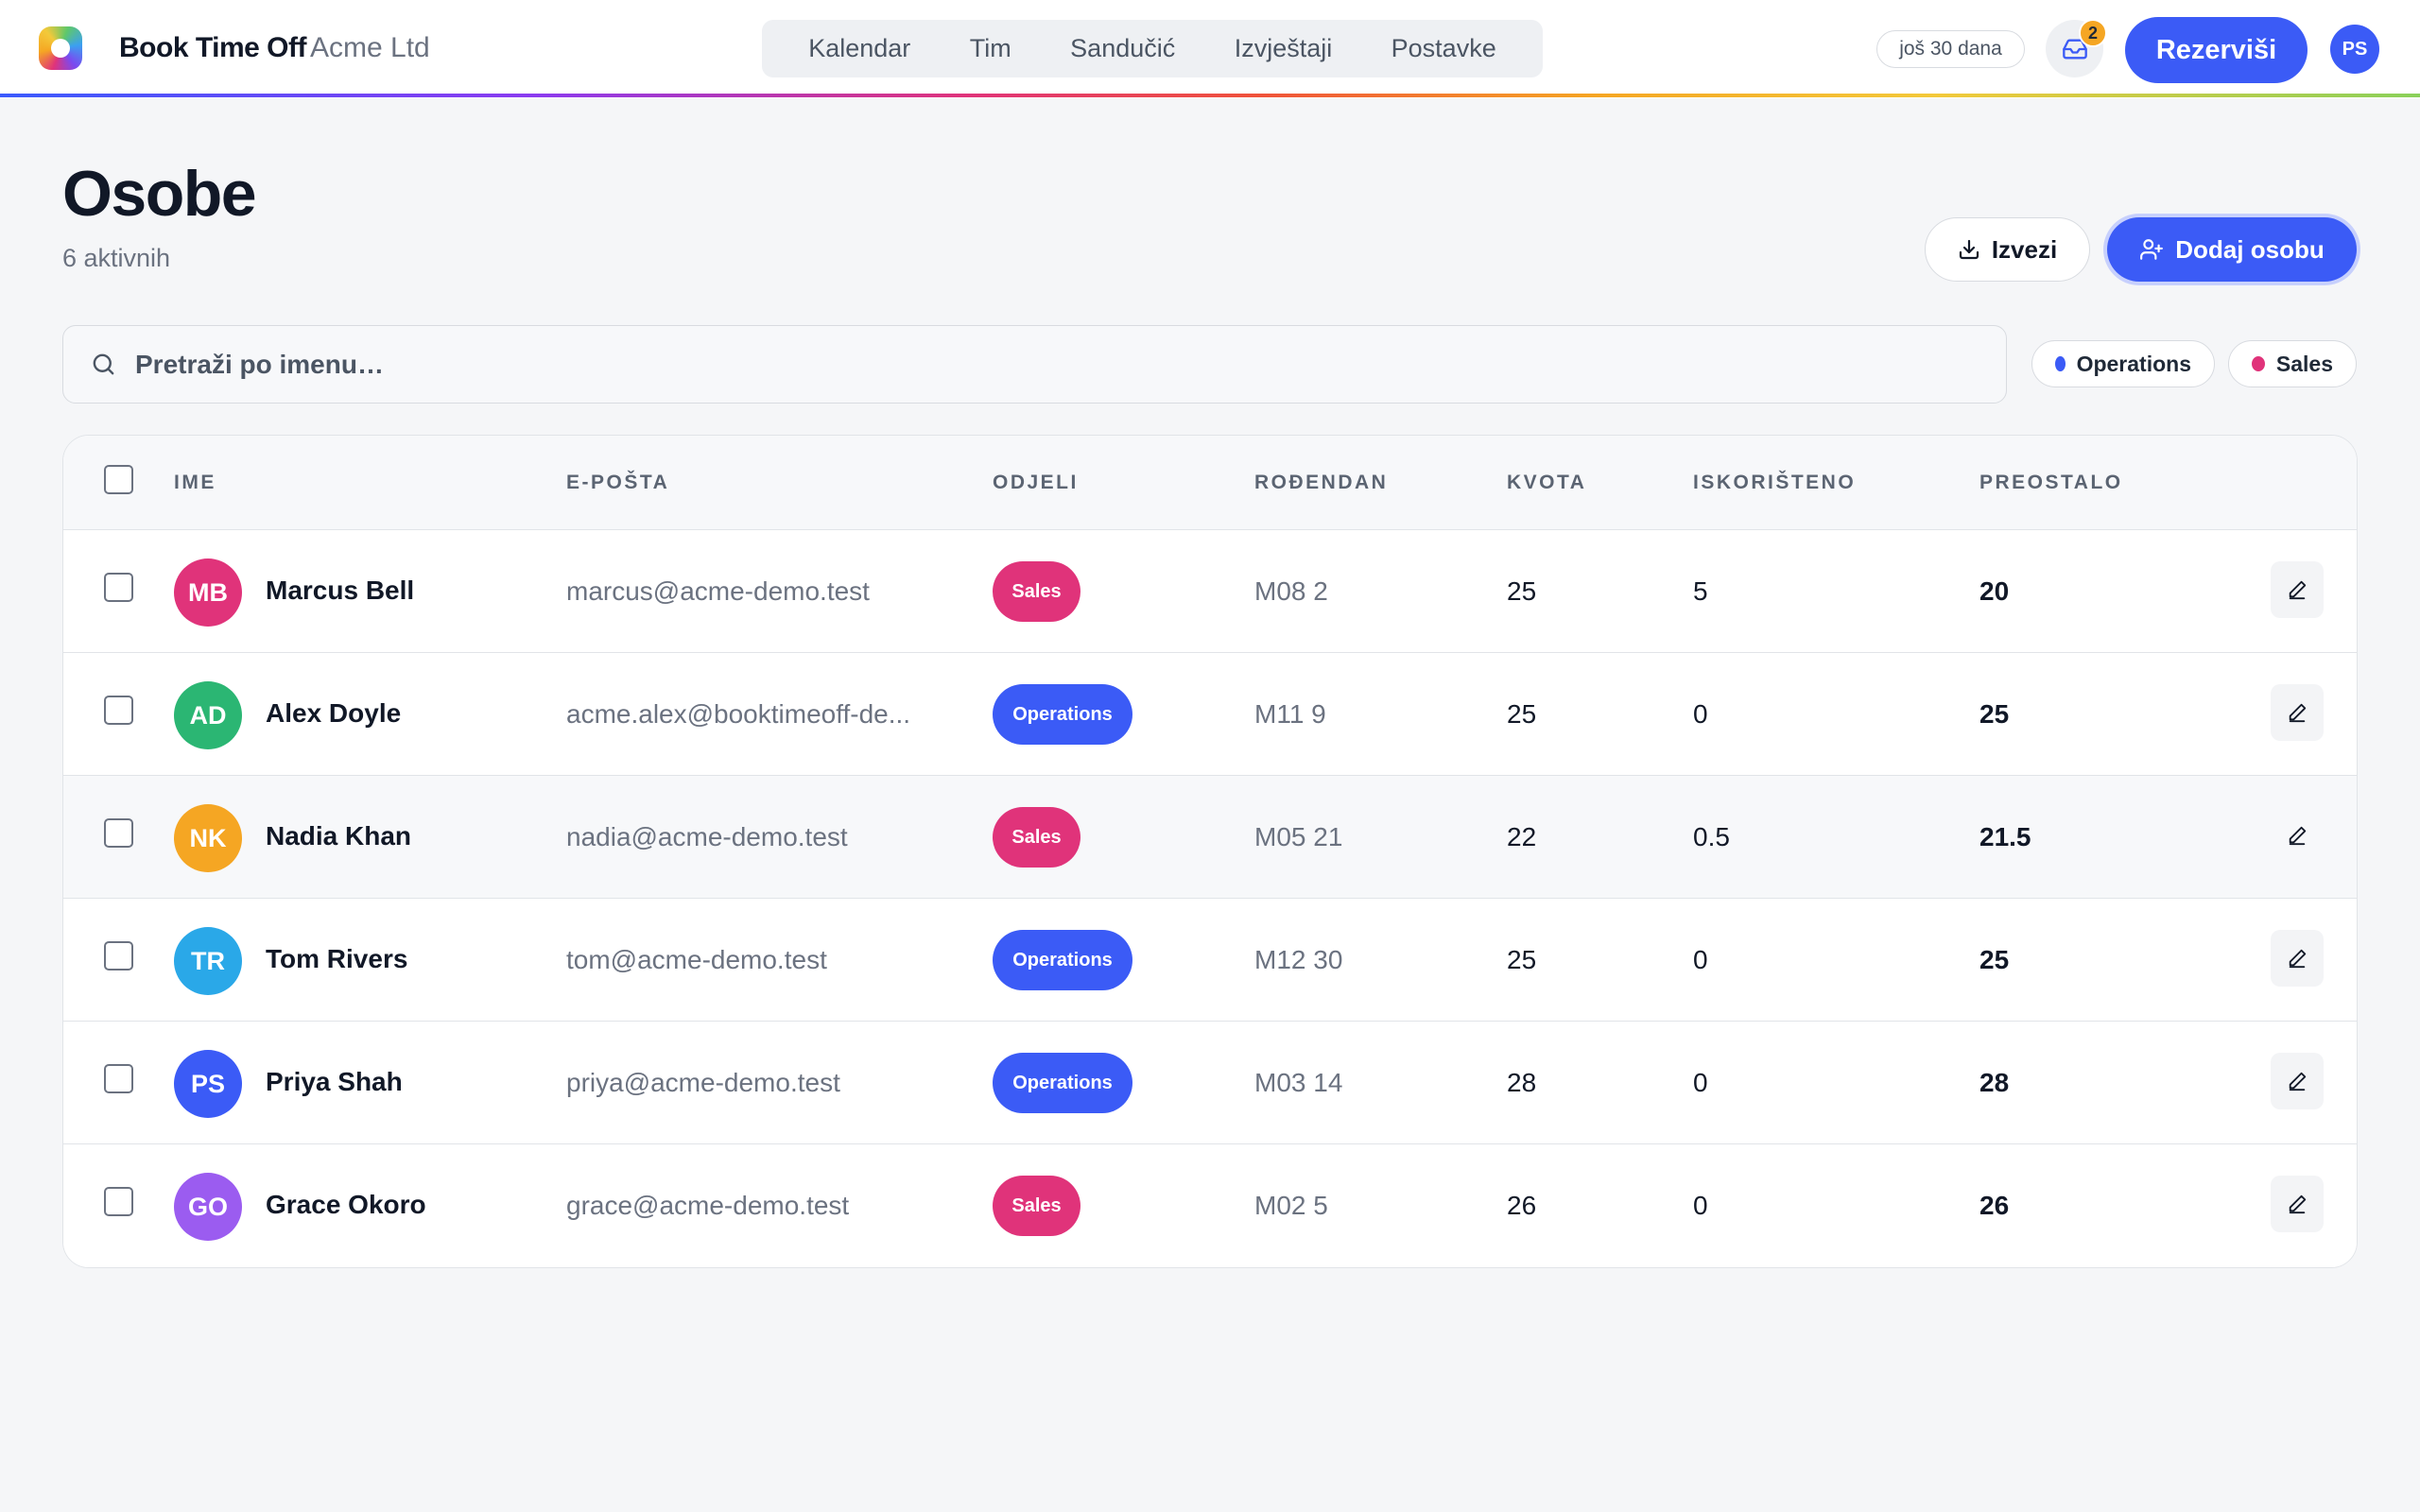 Image resolution: width=2420 pixels, height=1512 pixels. I want to click on column-header-departments: ODJELI, so click(1036, 482).